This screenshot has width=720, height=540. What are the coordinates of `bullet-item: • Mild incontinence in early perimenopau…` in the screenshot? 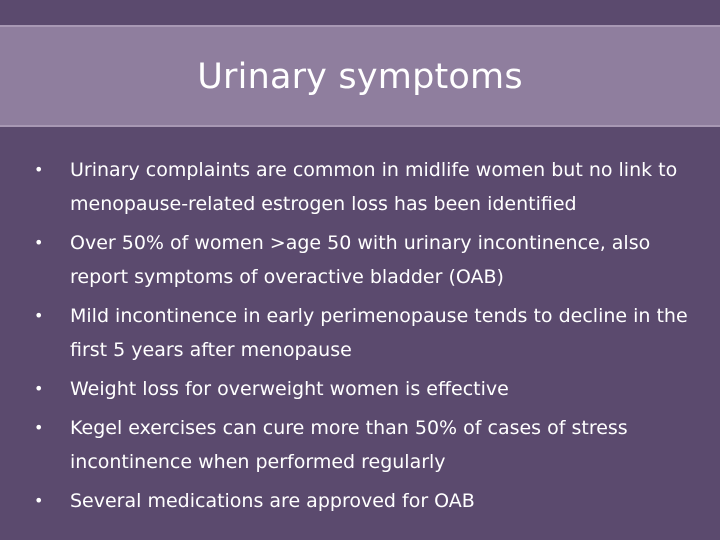 It's located at (364, 333).